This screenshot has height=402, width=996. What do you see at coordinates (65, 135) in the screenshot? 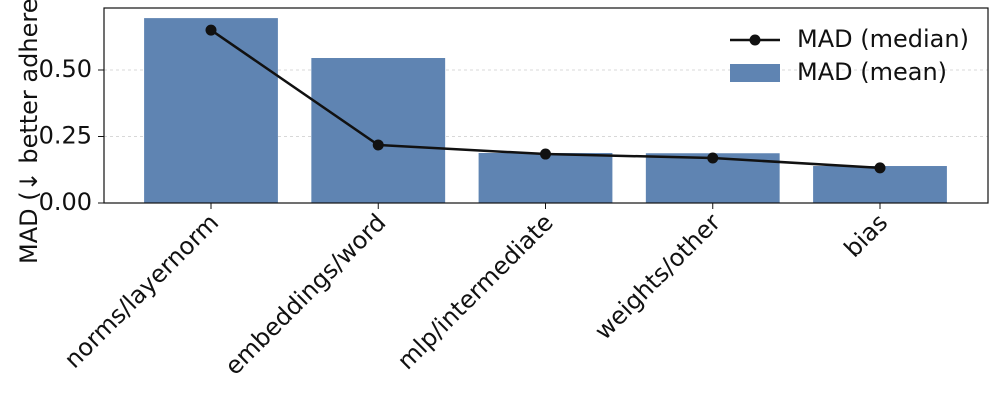
I see `y-tick-label: 0.25` at bounding box center [65, 135].